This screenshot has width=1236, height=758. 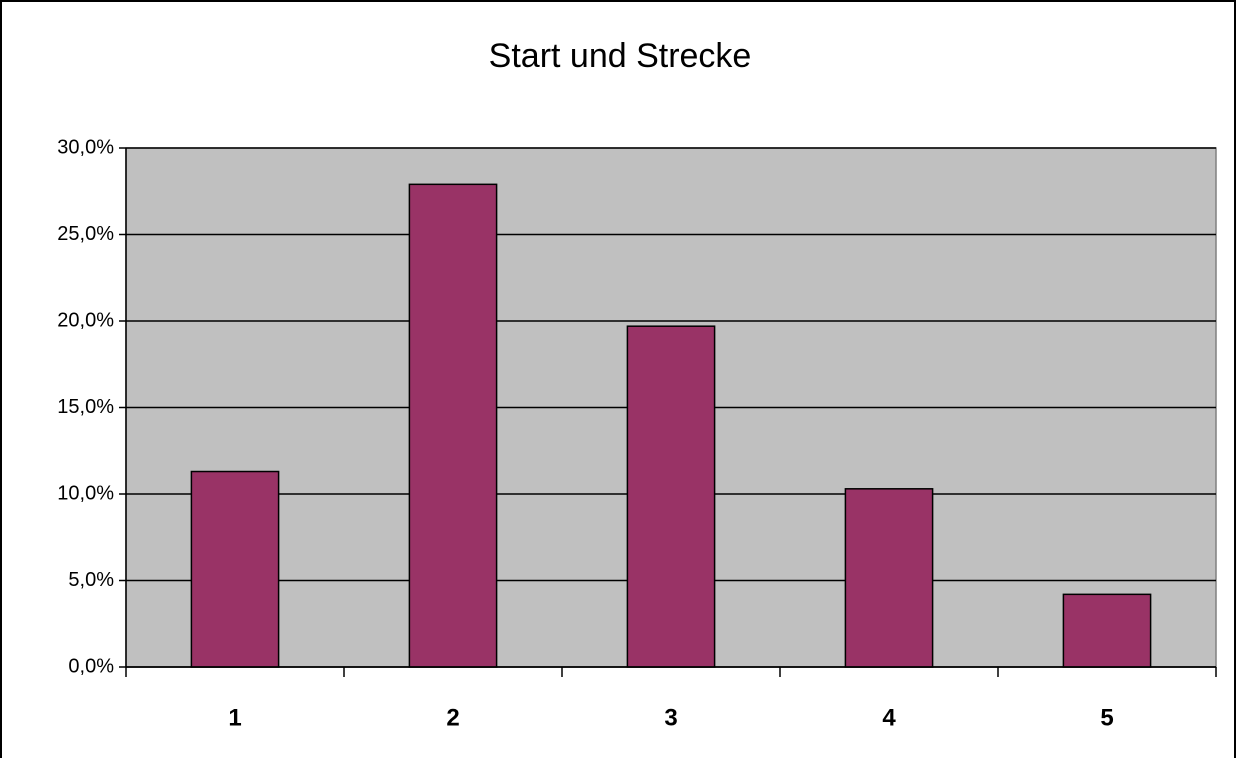 I want to click on y-tick-label: 0,0%, so click(x=91, y=666).